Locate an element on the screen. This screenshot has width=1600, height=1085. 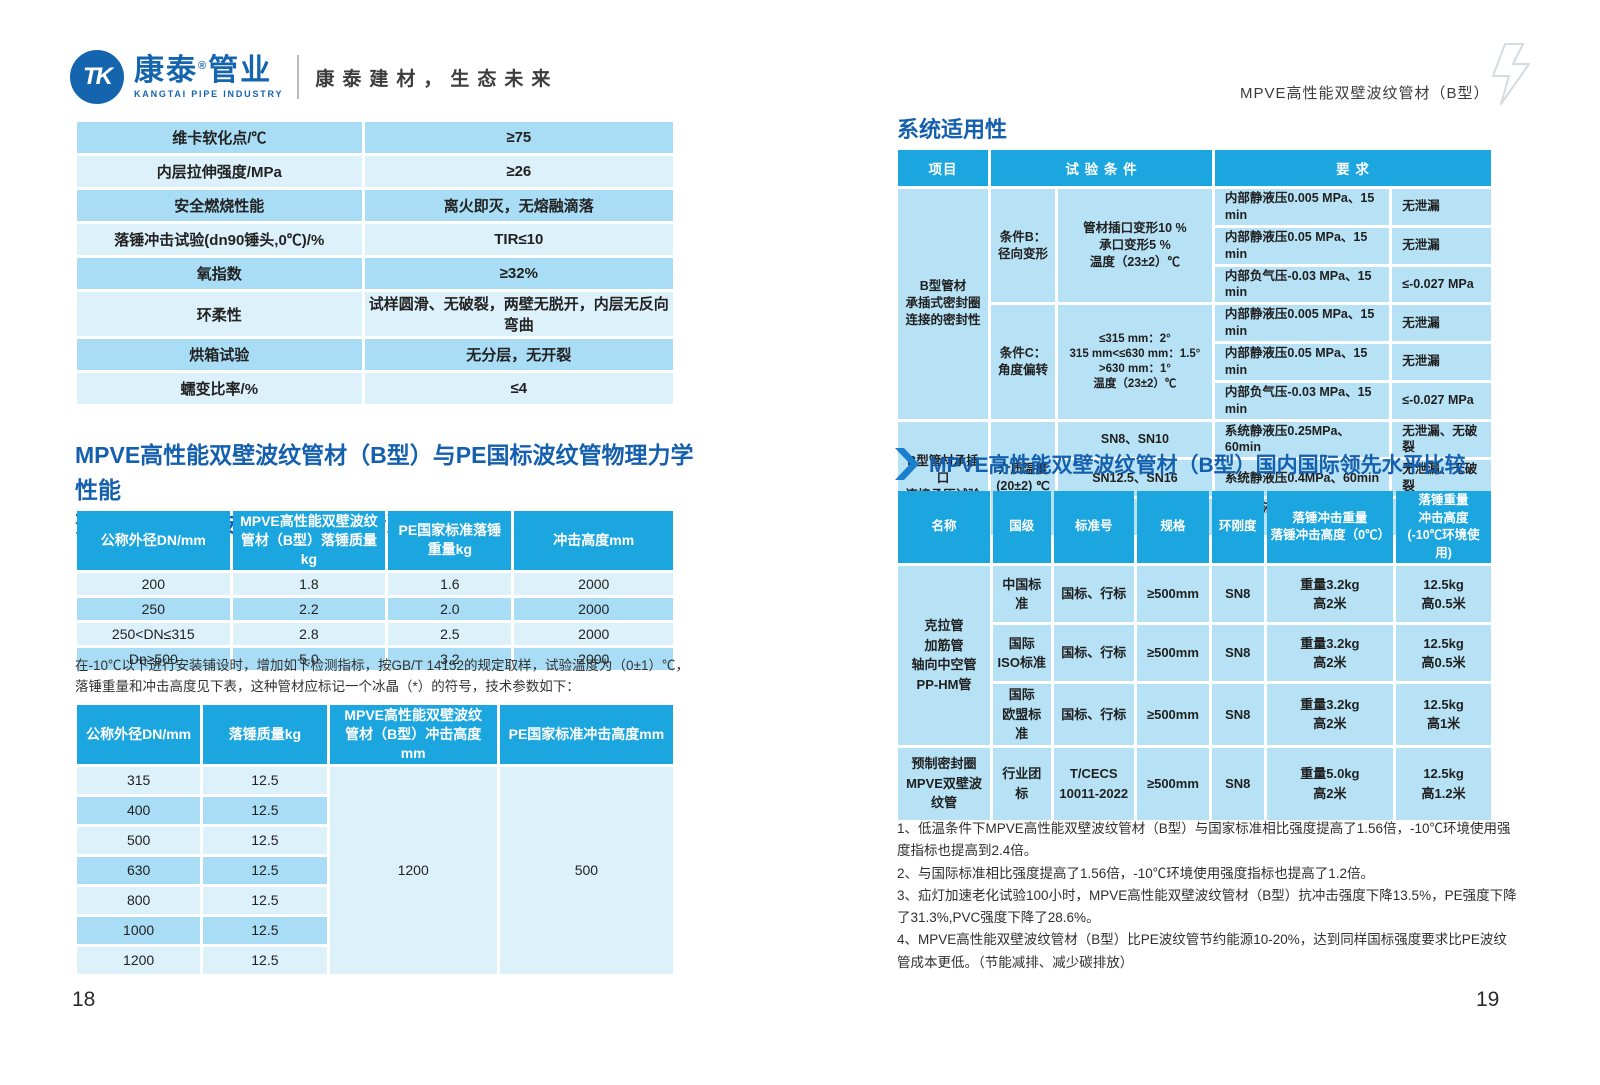
column-header: 标准号 is located at coordinates (1093, 527).